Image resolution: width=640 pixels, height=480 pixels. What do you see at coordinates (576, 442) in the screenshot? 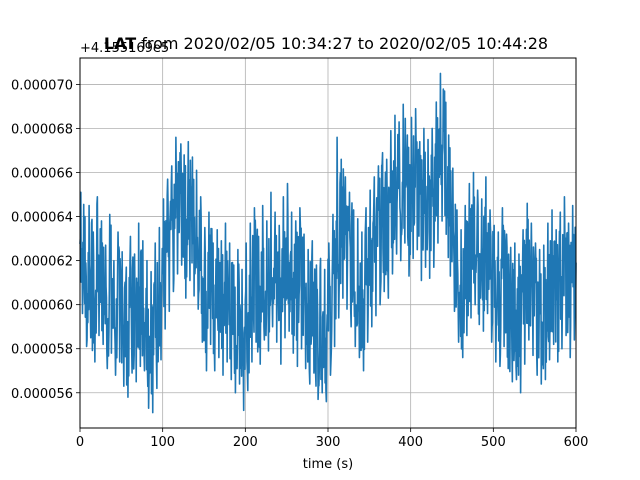
I see `x-tick-label-6: 600` at bounding box center [576, 442].